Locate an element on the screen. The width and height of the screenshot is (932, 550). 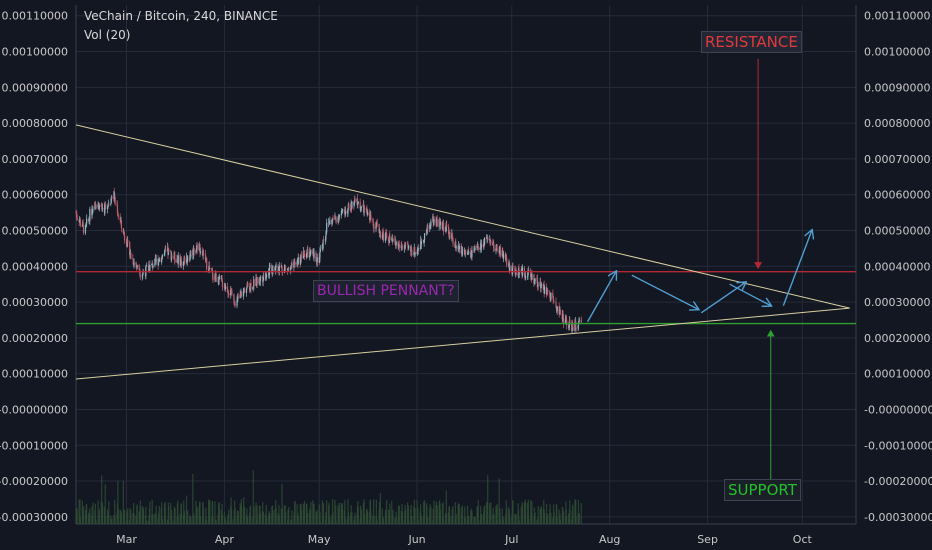
resistance-label: RESISTANCE is located at coordinates (751, 42).